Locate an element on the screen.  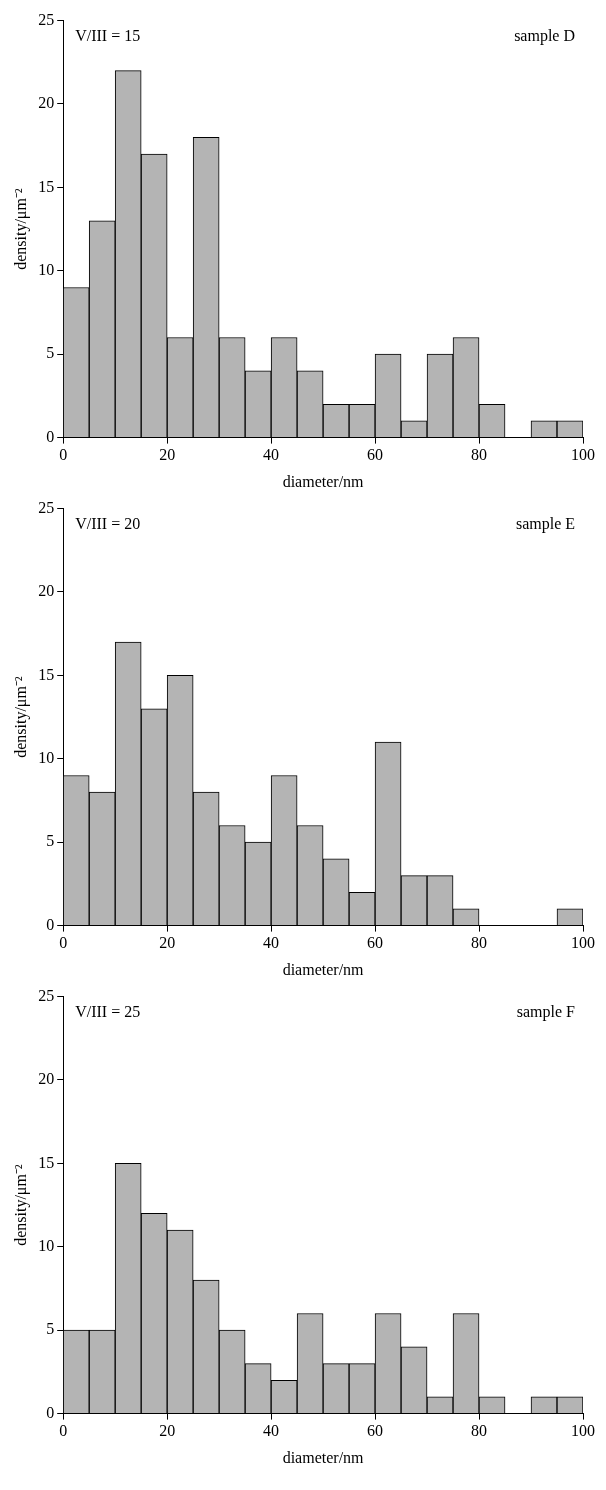
annotation: sample D is located at coordinates (544, 35).